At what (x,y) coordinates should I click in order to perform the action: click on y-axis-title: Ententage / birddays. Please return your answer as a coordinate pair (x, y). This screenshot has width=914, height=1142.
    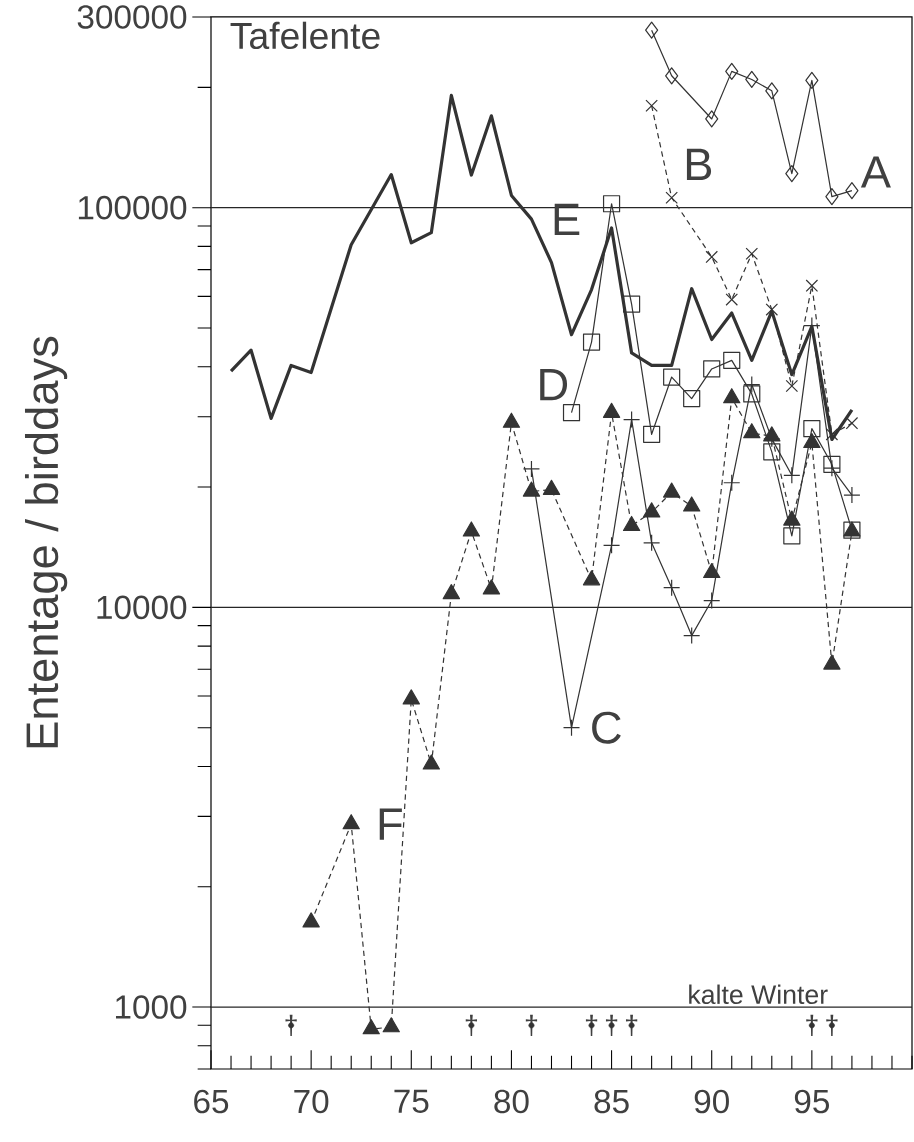
    Looking at the image, I should click on (46, 542).